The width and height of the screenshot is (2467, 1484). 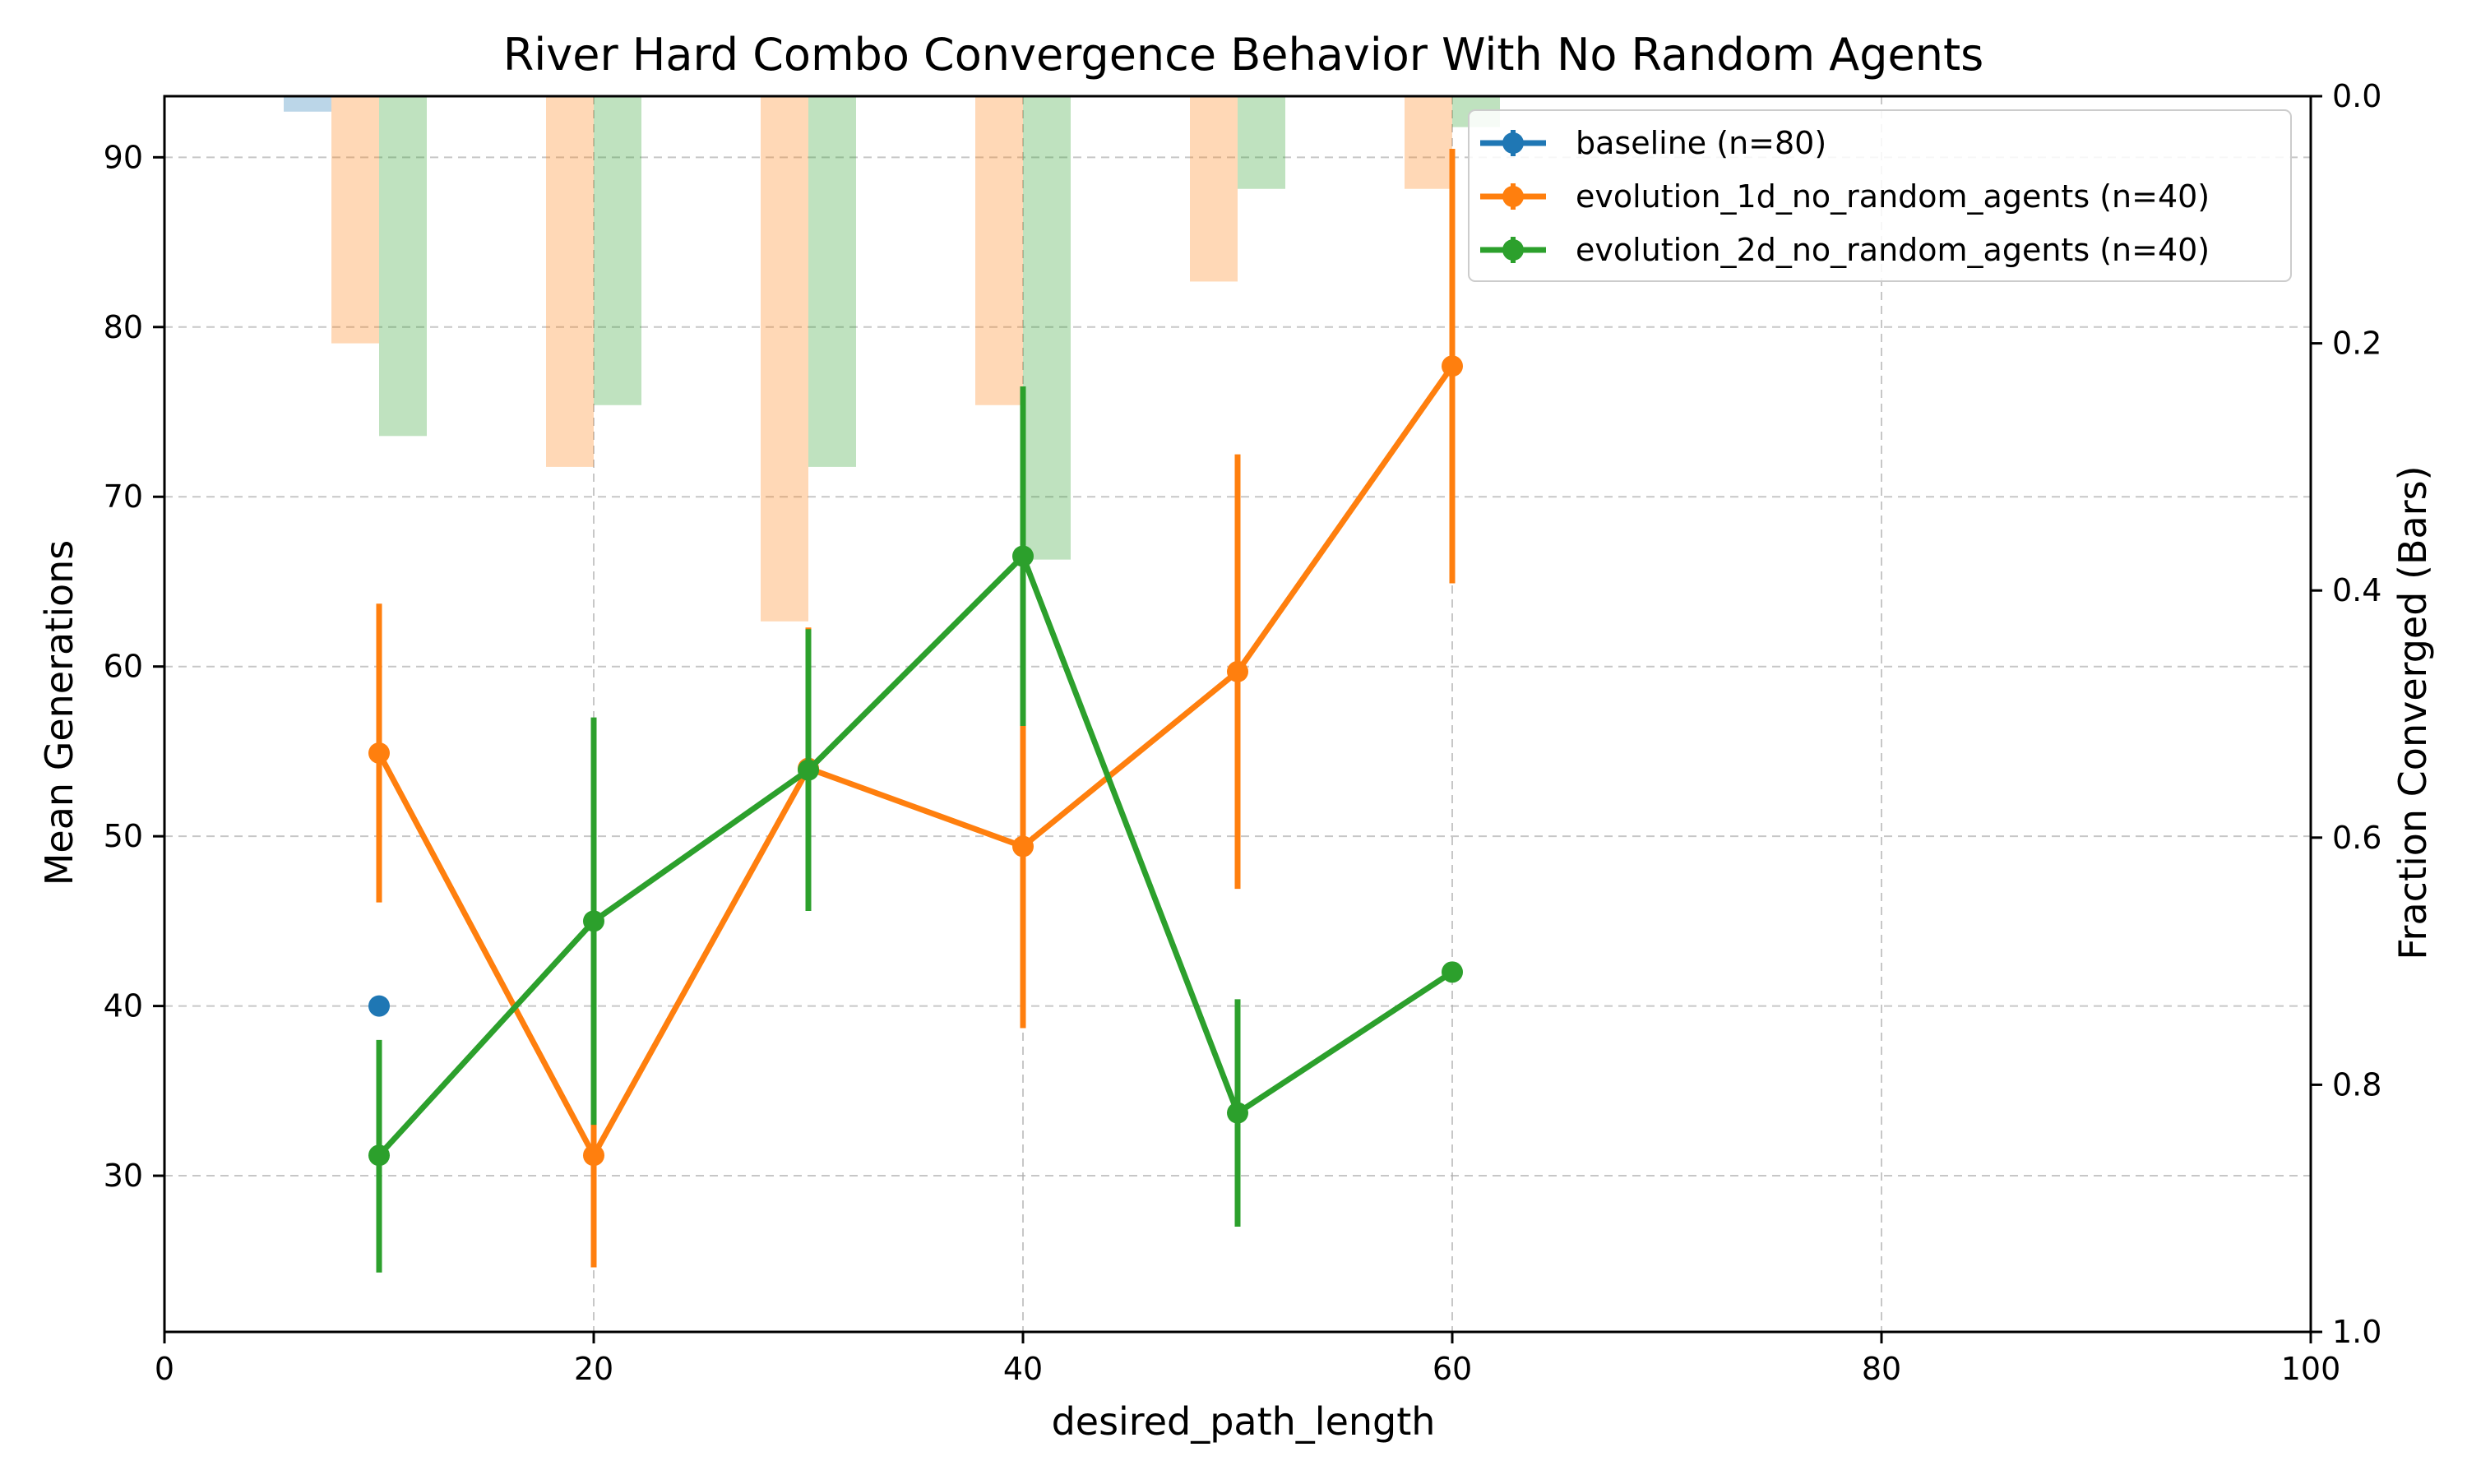 What do you see at coordinates (2356, 1085) in the screenshot?
I see `y2-tick-label: 0.8` at bounding box center [2356, 1085].